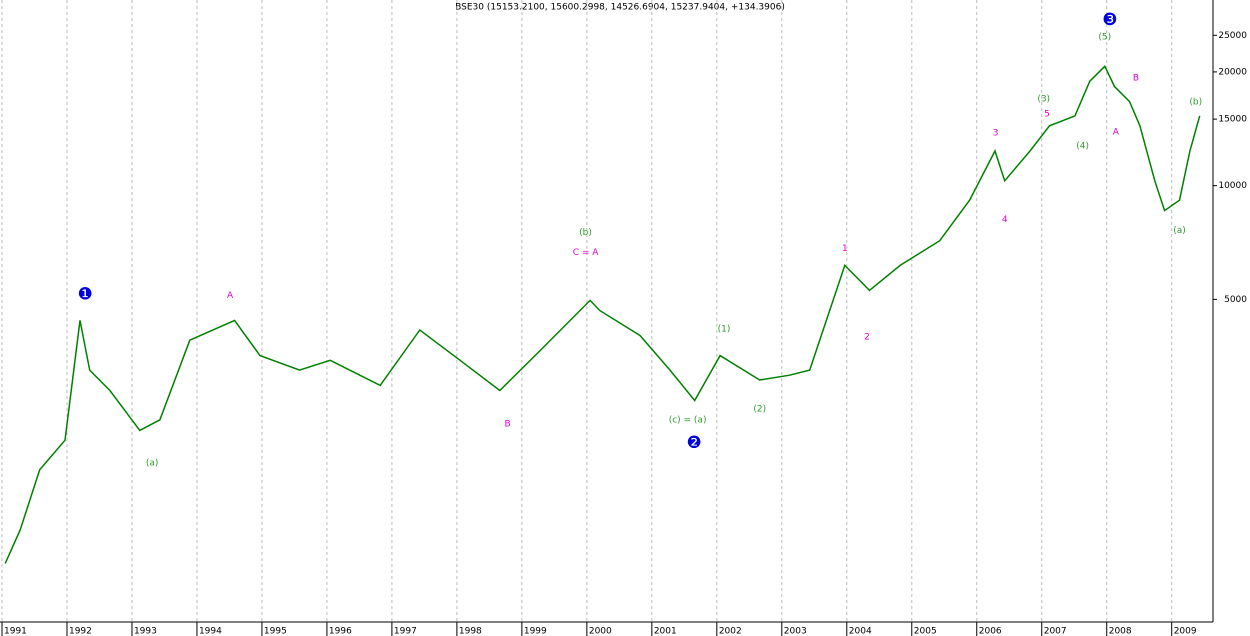 The image size is (1250, 636). What do you see at coordinates (1120, 631) in the screenshot?
I see `x-tick-label: 2008` at bounding box center [1120, 631].